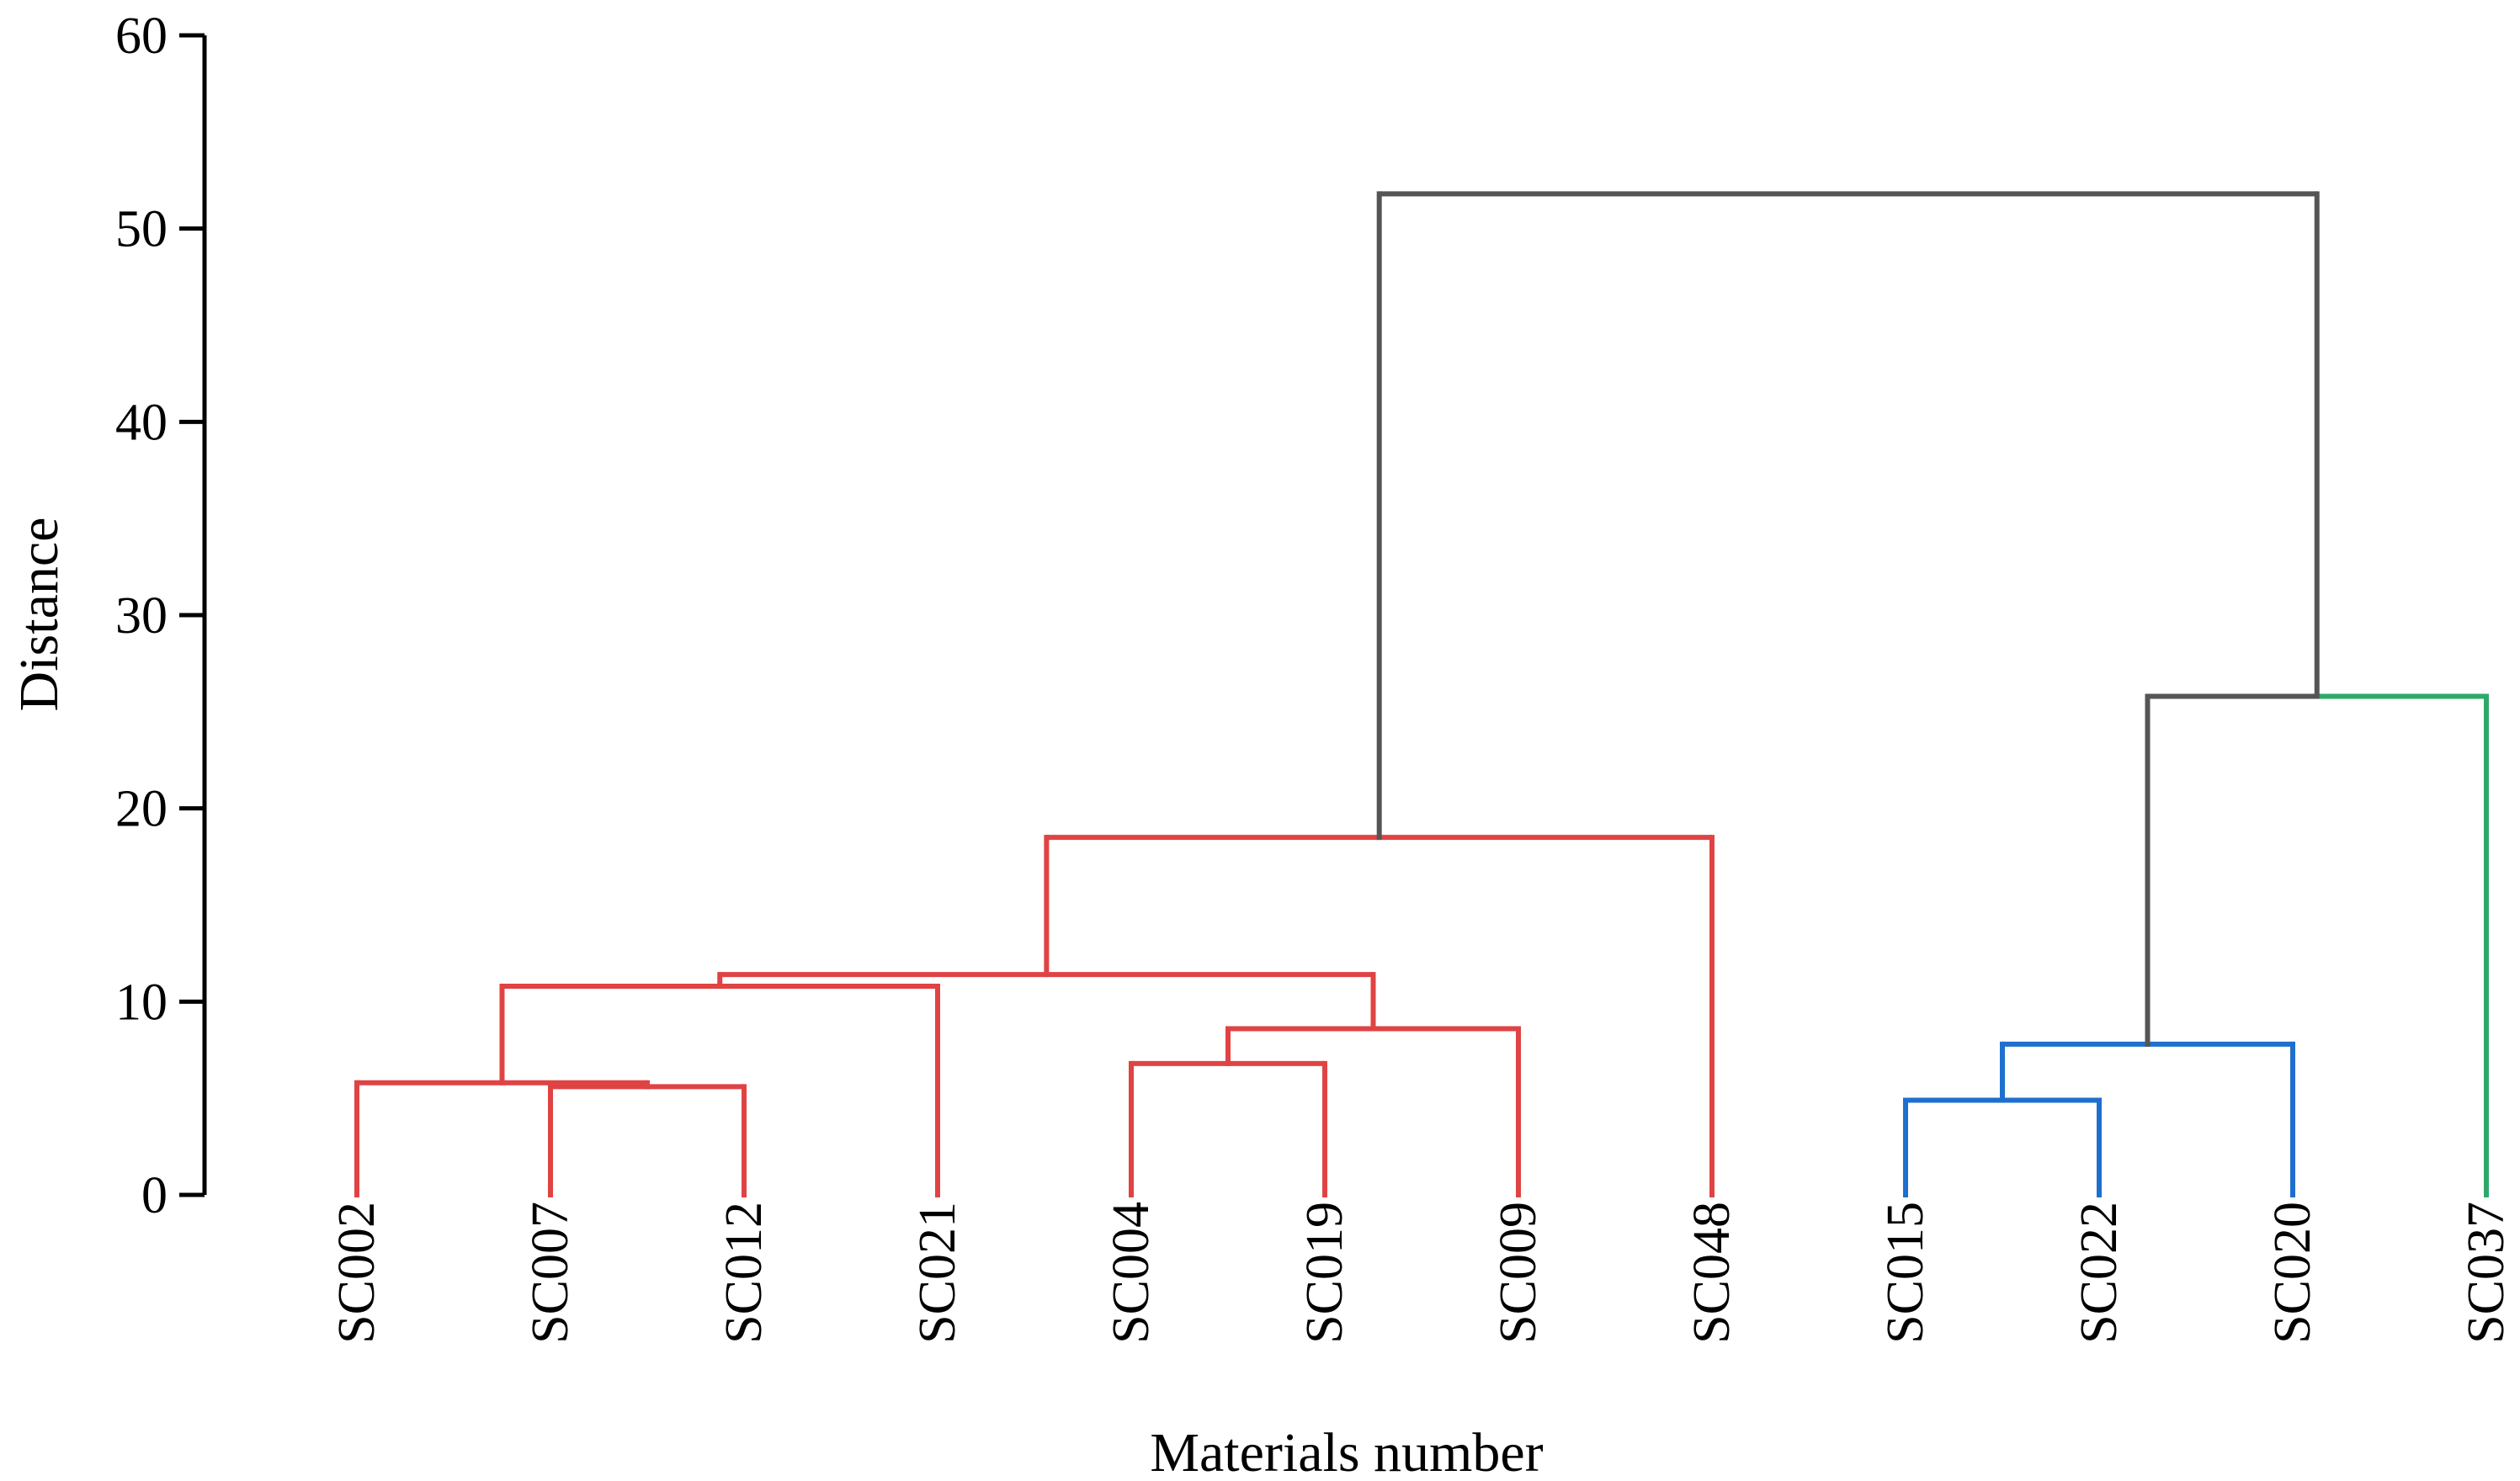  Describe the element at coordinates (2099, 1273) in the screenshot. I see `leaf-label-sc022: SC022` at that location.